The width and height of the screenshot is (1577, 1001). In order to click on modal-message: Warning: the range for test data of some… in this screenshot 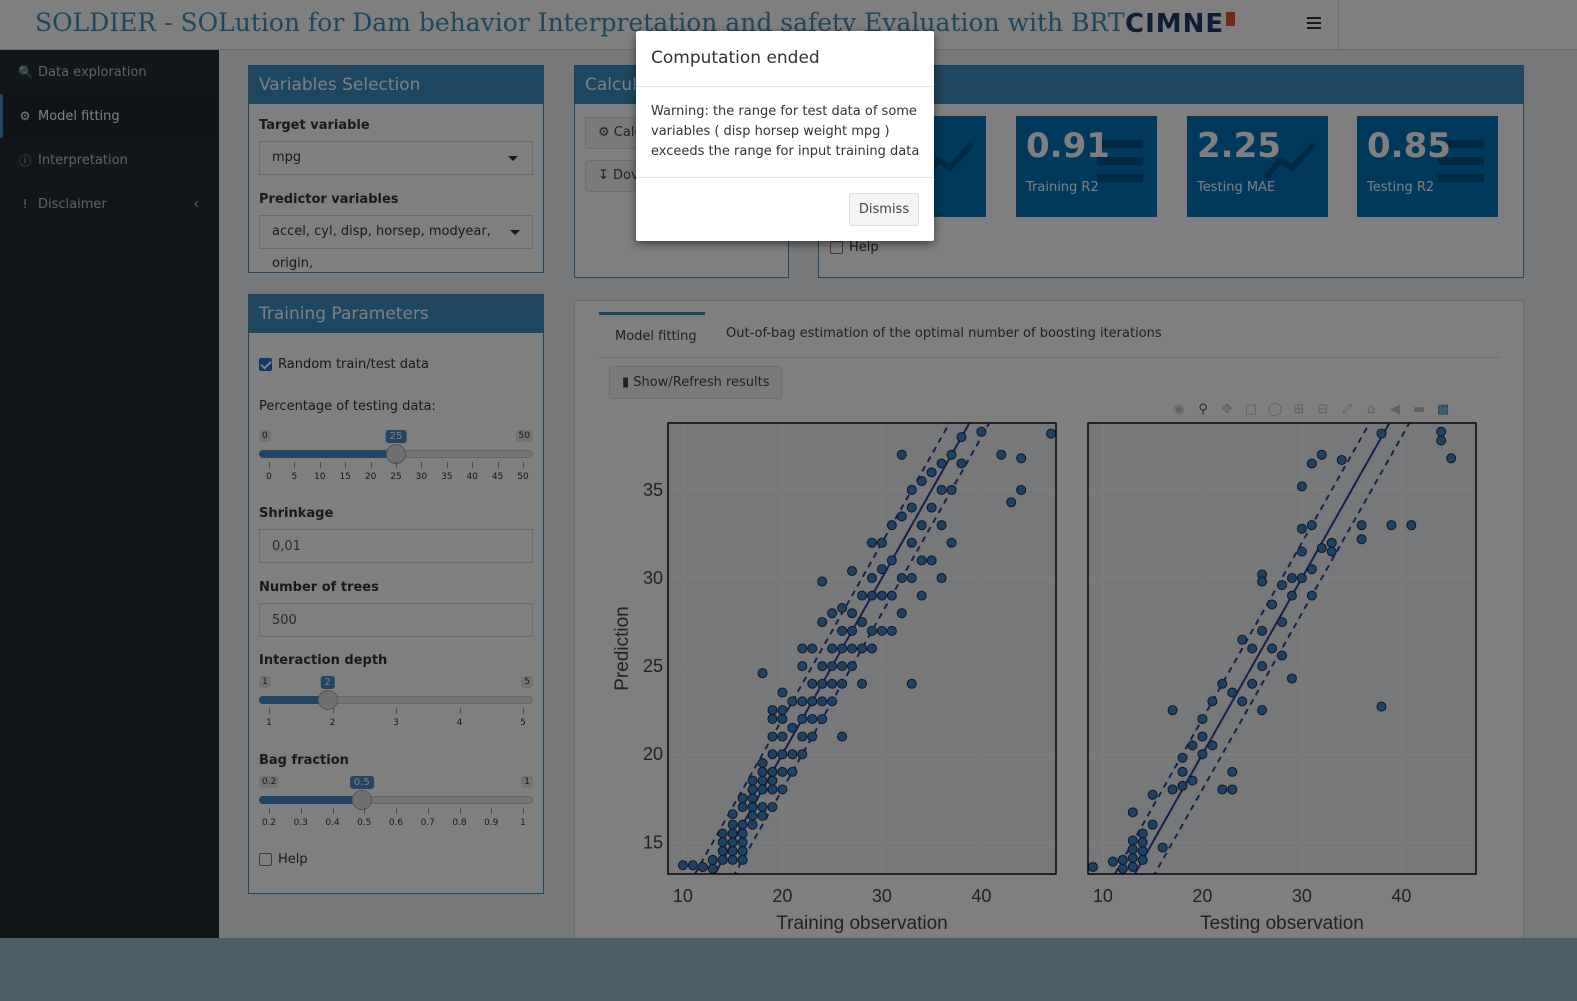, I will do `click(785, 131)`.